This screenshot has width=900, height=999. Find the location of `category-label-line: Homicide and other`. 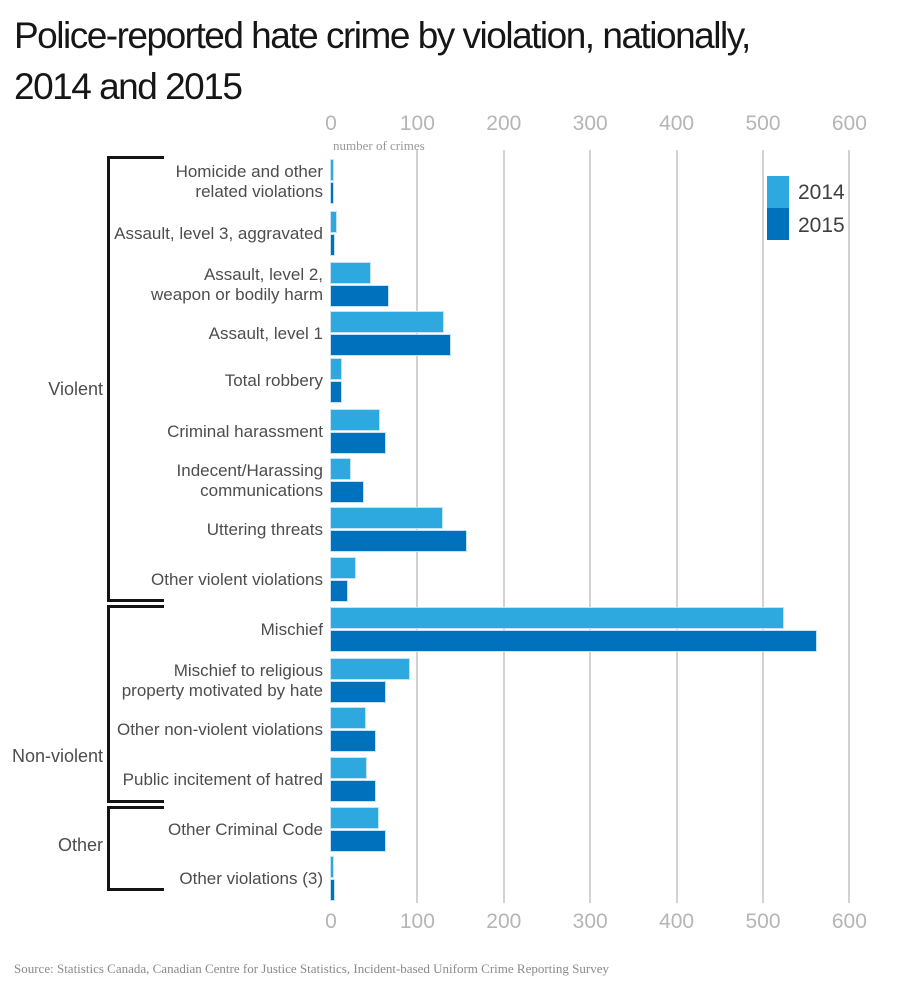

category-label-line: Homicide and other is located at coordinates (249, 171).